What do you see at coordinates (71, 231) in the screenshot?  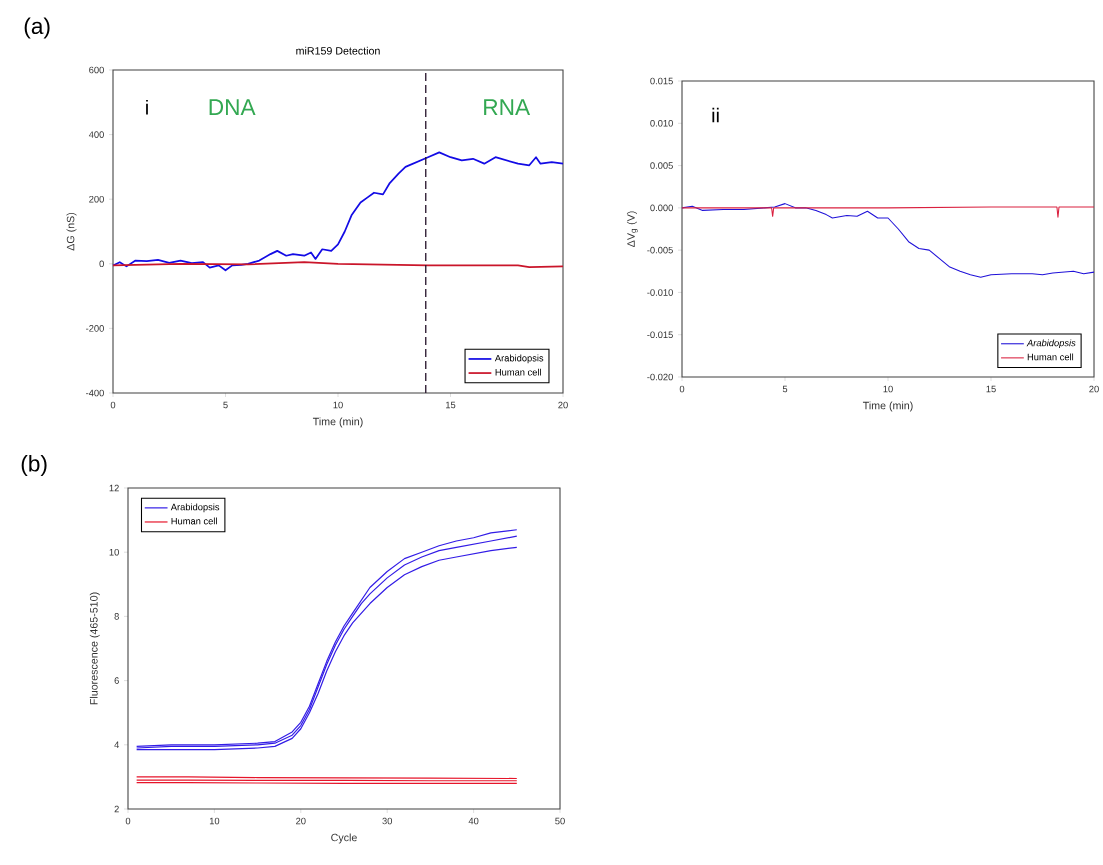 I see `y-axis-title: ΔG (nS)` at bounding box center [71, 231].